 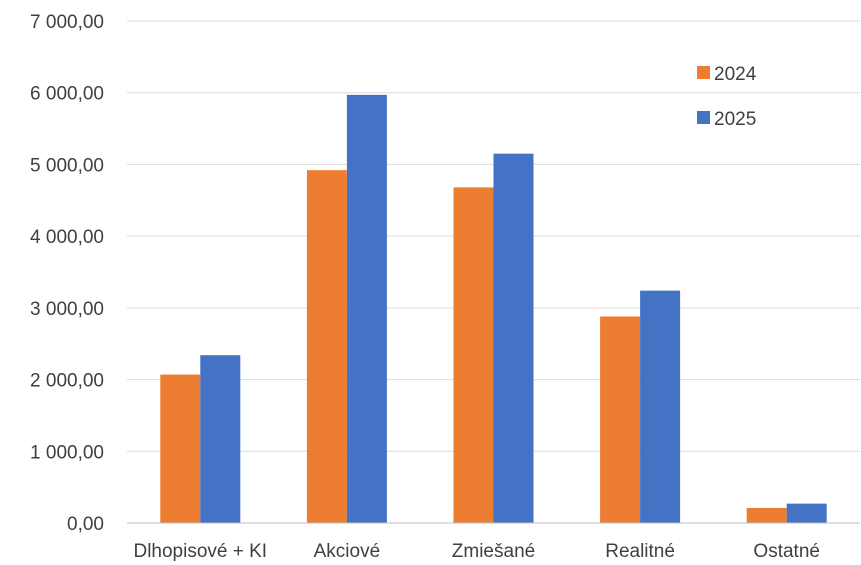 What do you see at coordinates (67, 237) in the screenshot?
I see `y-tick-label: 4 000,00` at bounding box center [67, 237].